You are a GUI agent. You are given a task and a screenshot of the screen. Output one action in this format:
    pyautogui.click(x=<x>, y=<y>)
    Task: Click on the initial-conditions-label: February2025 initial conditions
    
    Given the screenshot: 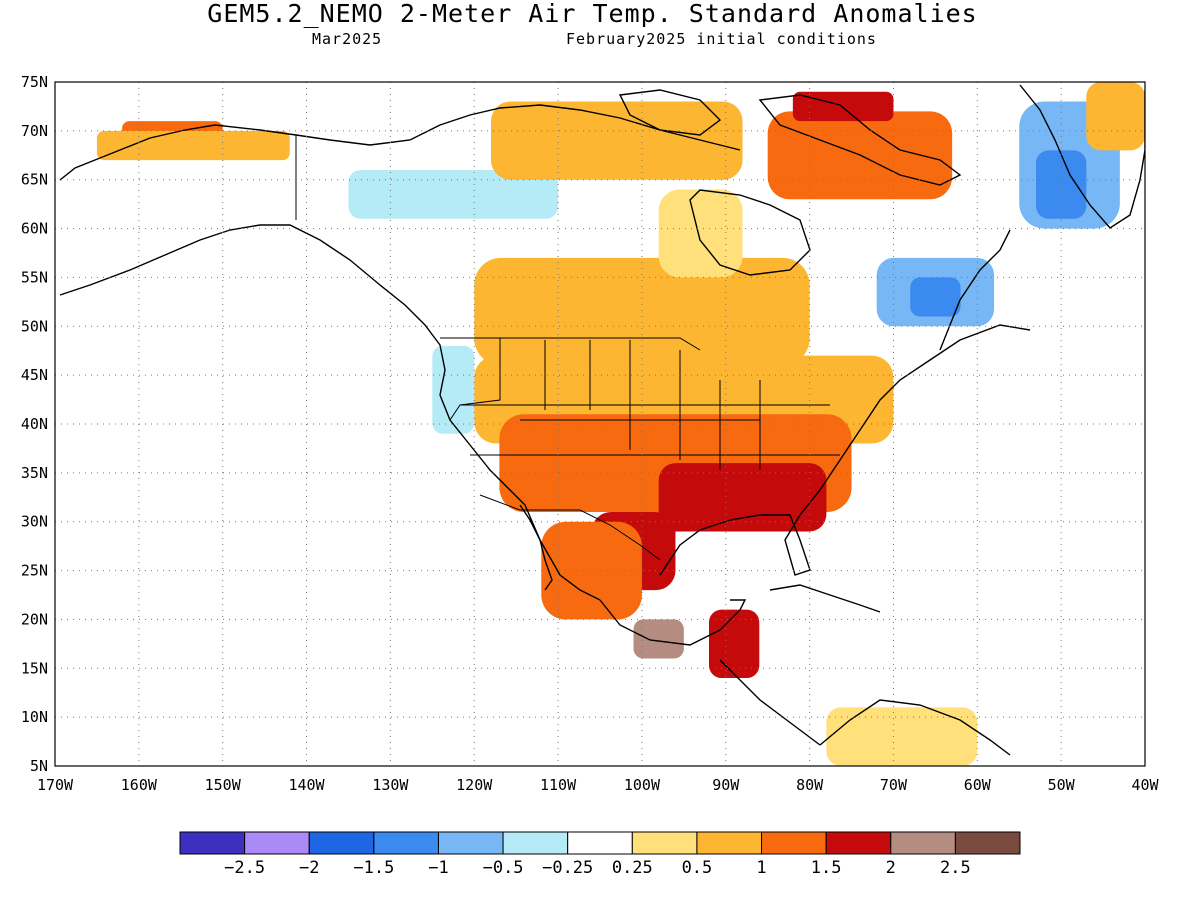 What is the action you would take?
    pyautogui.click(x=721, y=39)
    